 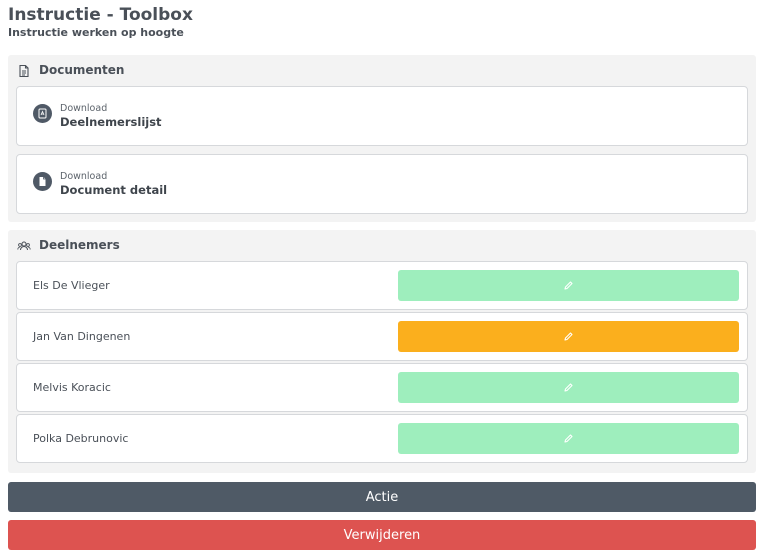 I want to click on download-document-detail: Download Document detail, so click(x=382, y=184).